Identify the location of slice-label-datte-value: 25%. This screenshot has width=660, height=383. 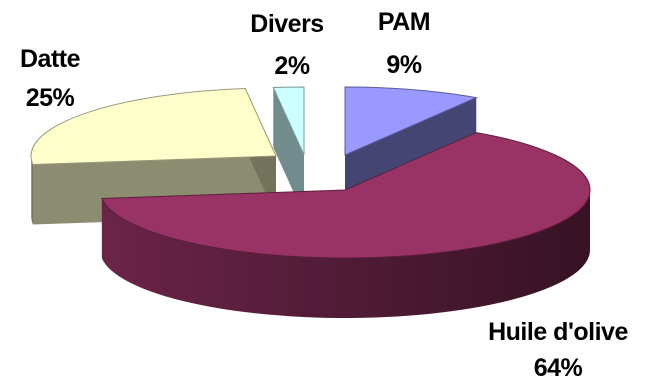
(50, 98).